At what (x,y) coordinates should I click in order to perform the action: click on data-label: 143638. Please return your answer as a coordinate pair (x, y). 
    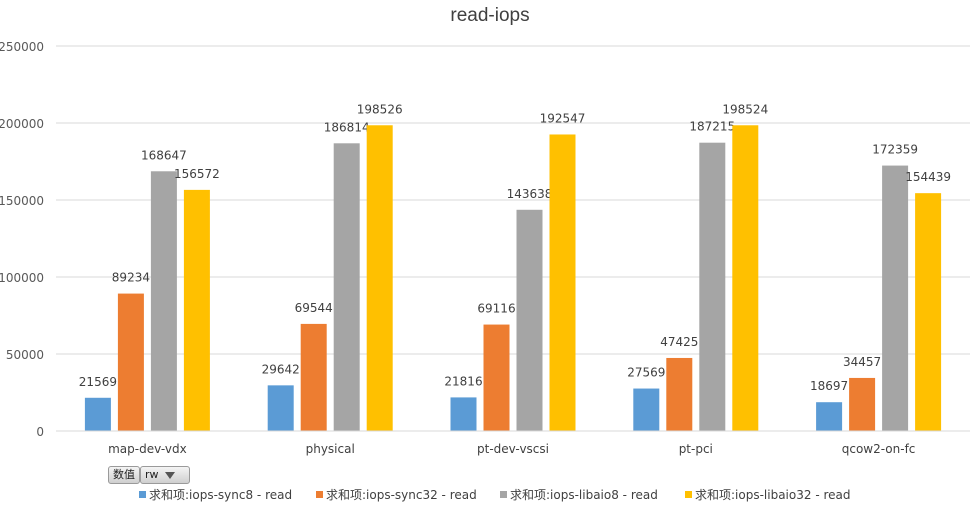
    Looking at the image, I should click on (530, 194).